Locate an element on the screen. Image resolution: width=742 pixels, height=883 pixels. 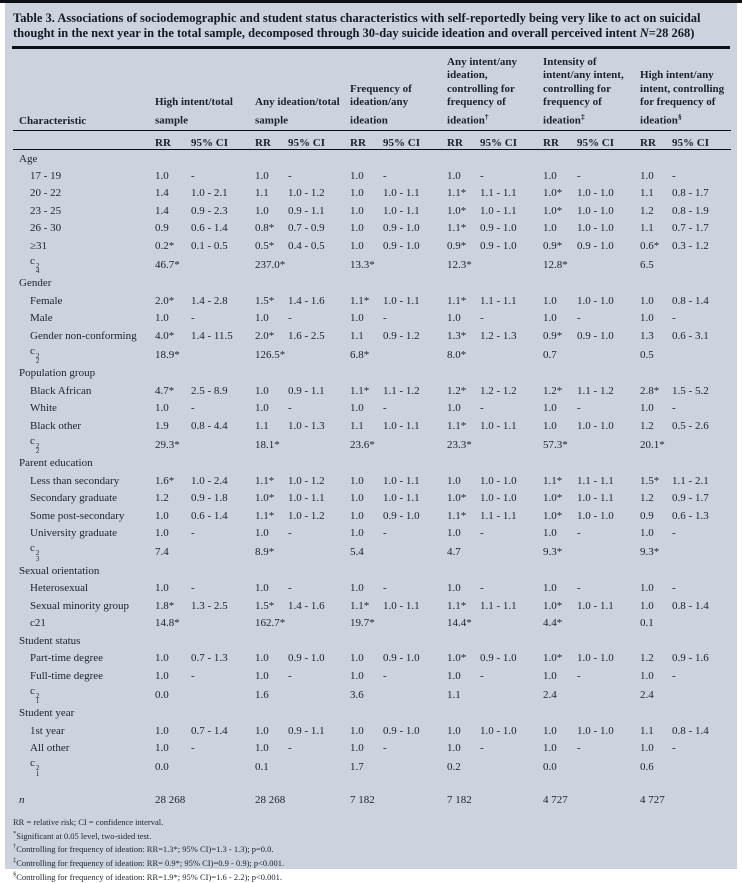
section-header: Age is located at coordinates (28, 158).